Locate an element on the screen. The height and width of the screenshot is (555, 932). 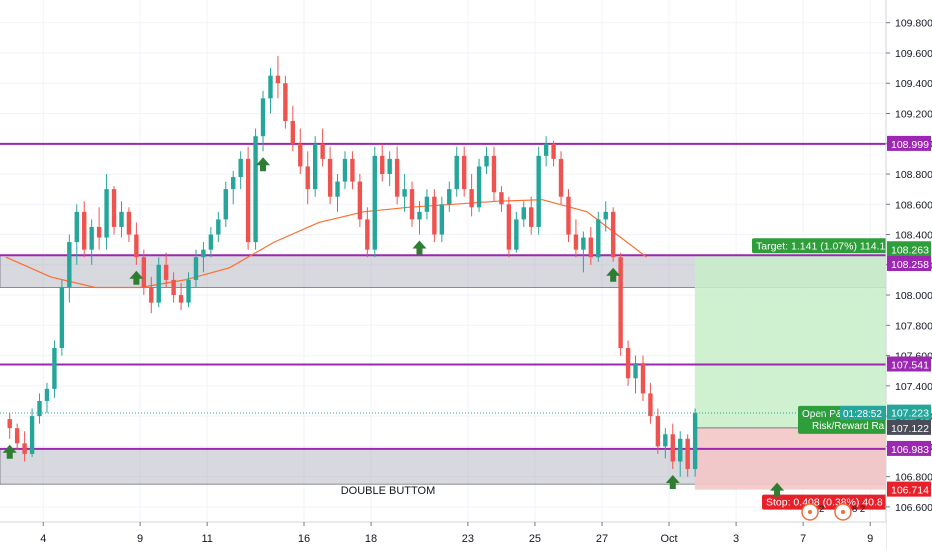
time-axis: 4 9 11 16 18 23 25 27 Oct 3 7 9 is located at coordinates (443, 535).